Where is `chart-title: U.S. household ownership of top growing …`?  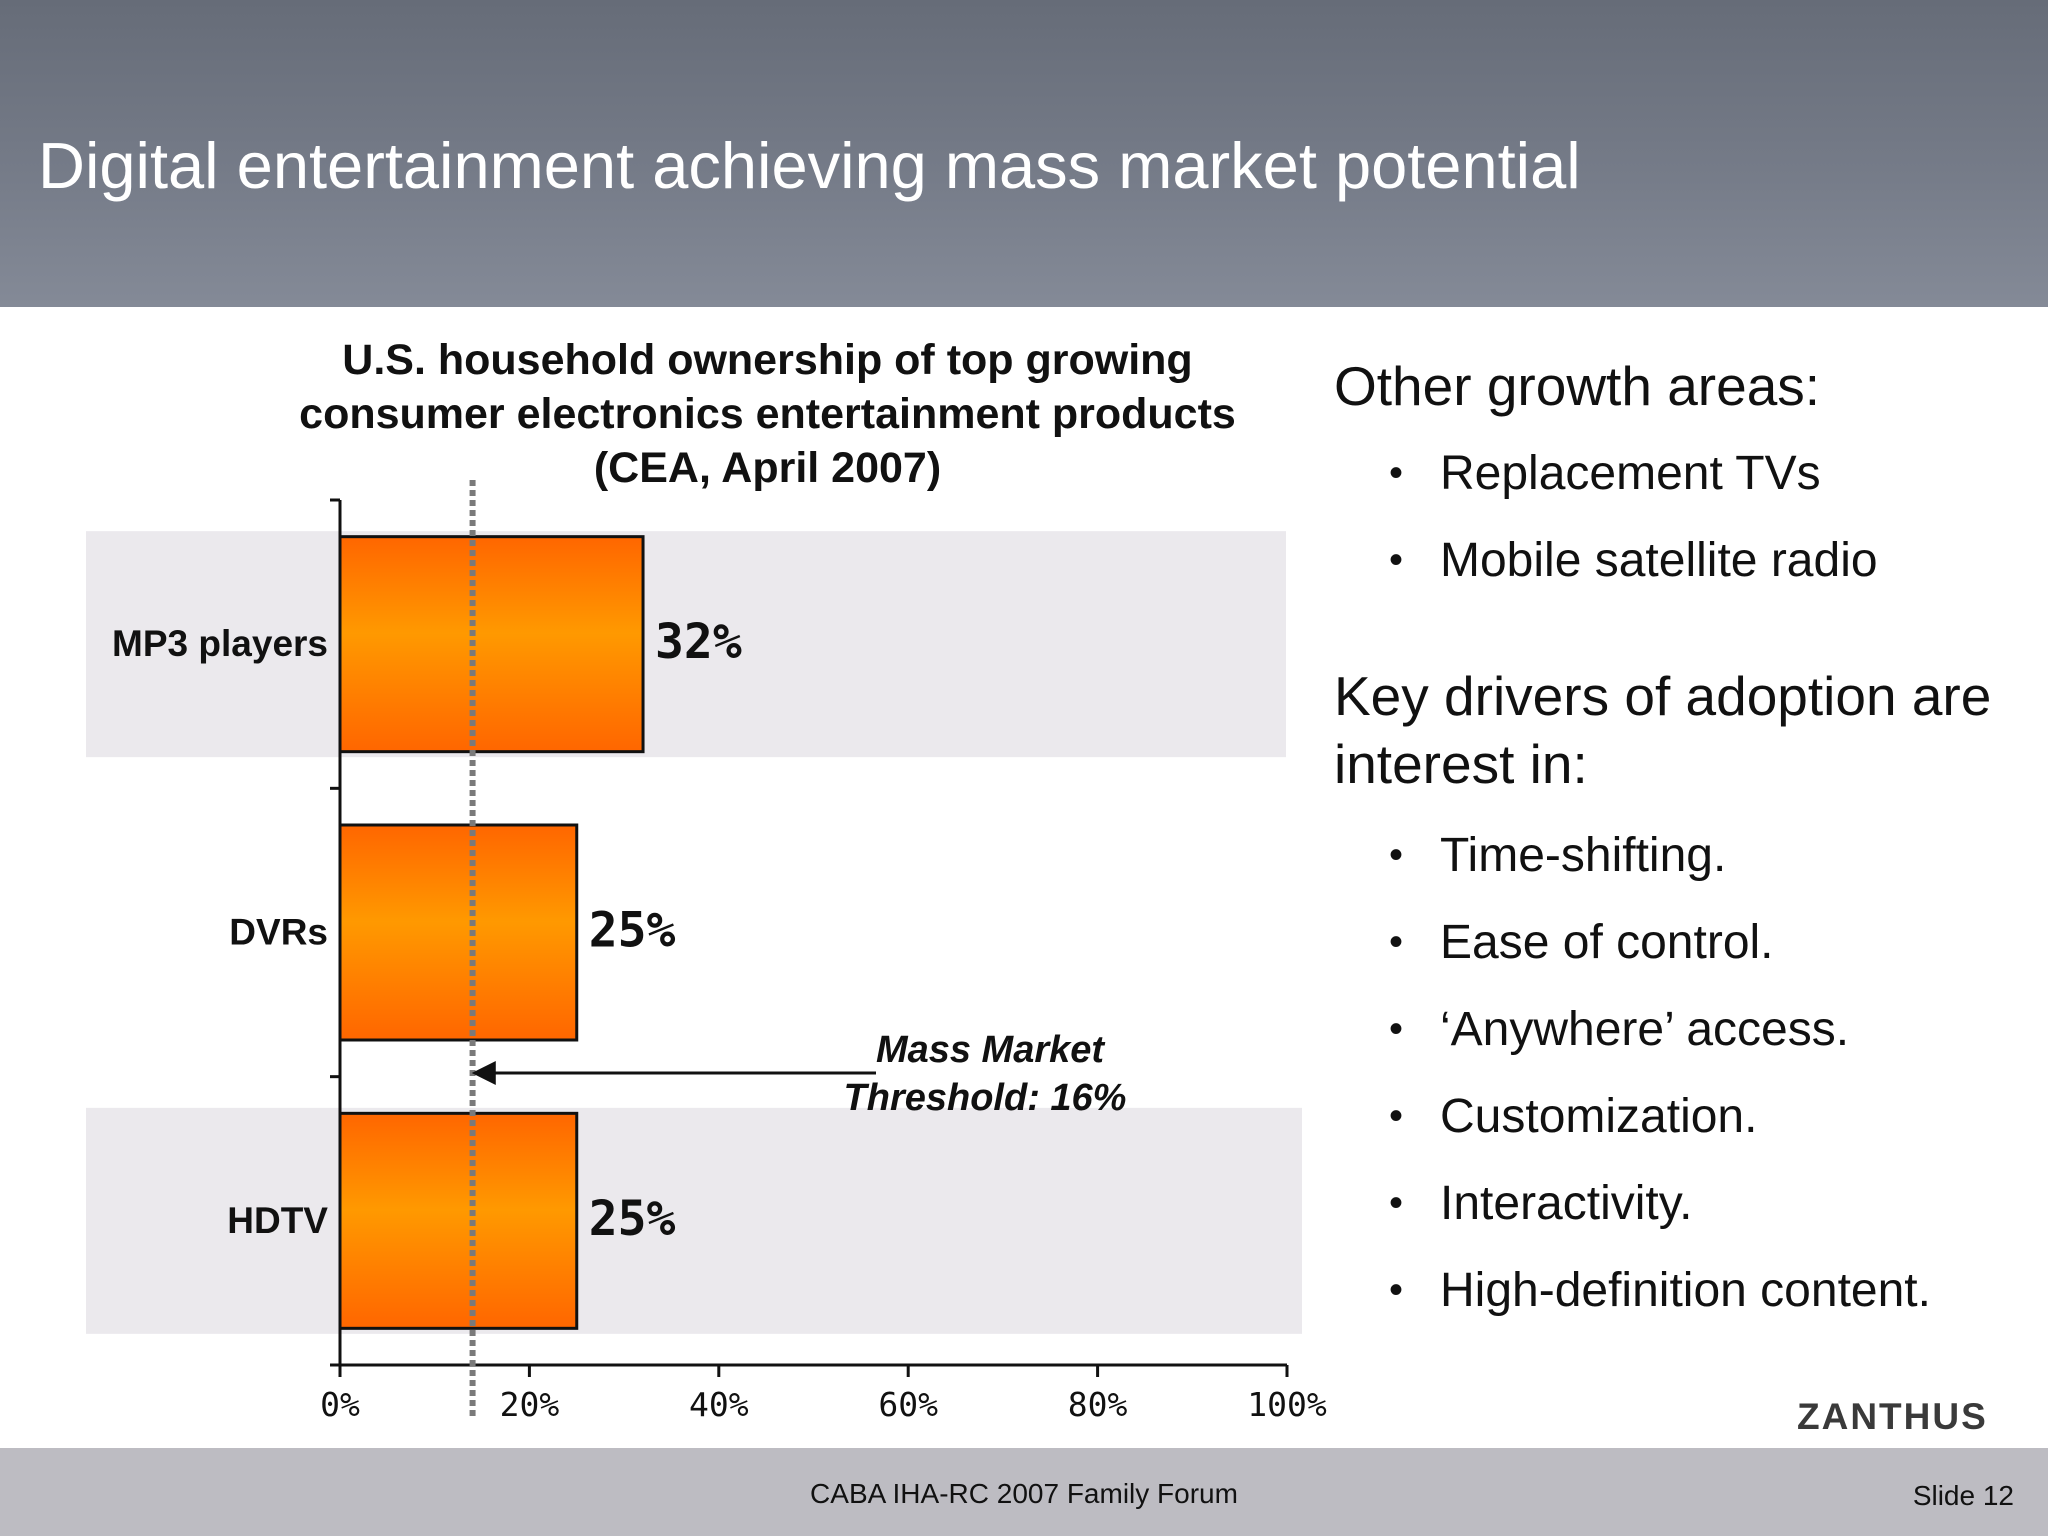 chart-title: U.S. household ownership of top growing … is located at coordinates (767, 414).